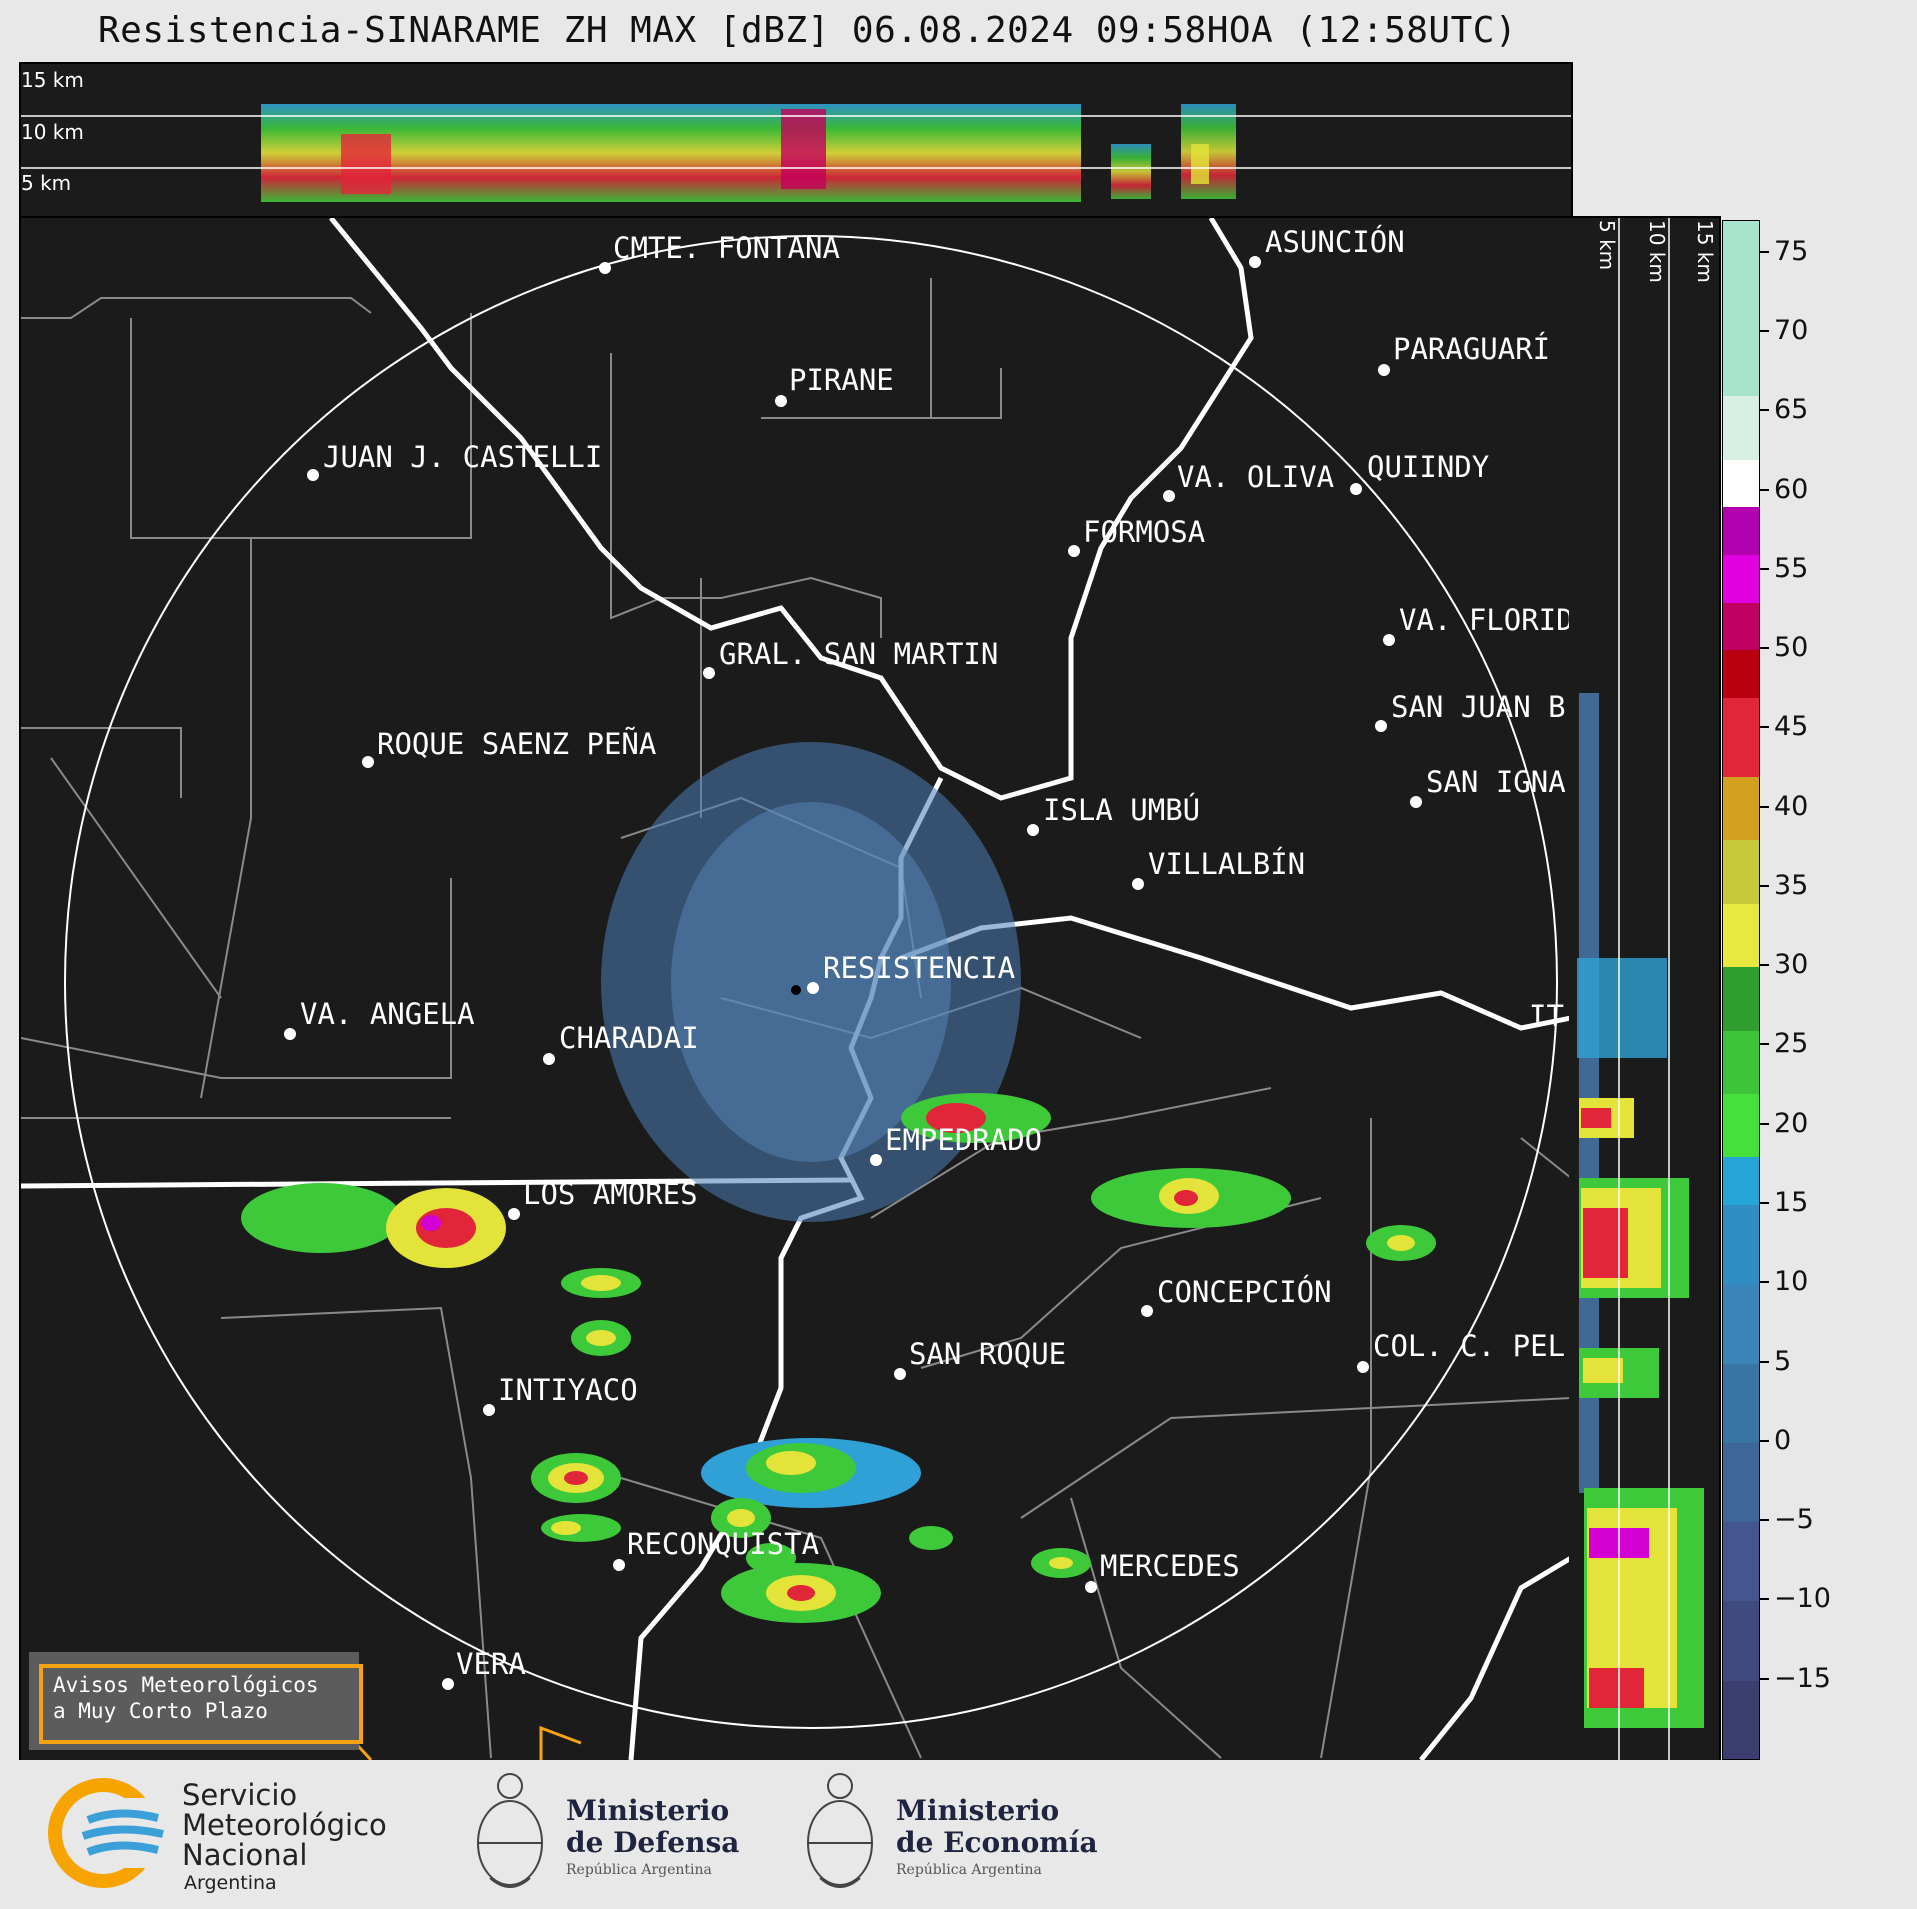  Describe the element at coordinates (1640, 989) in the screenshot. I see `side-cross-section-echoes` at that location.